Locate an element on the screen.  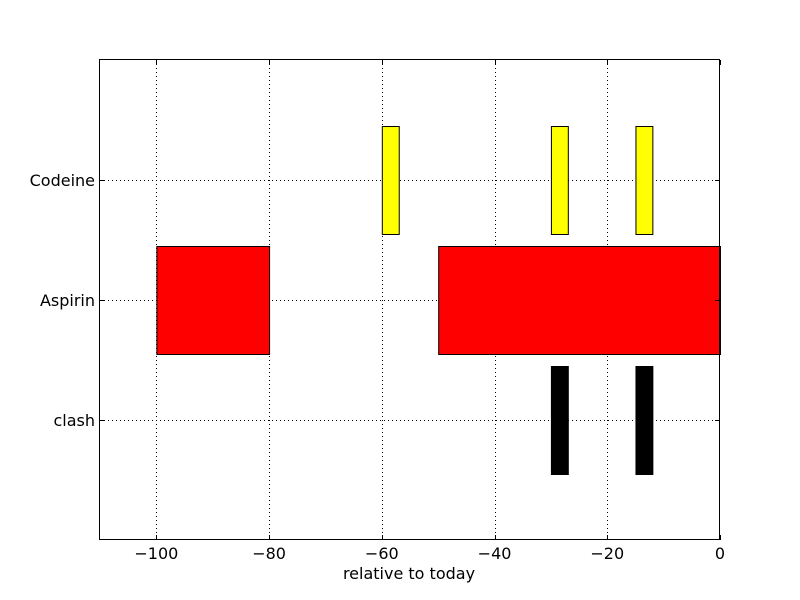
x-tick-label: 0 is located at coordinates (720, 553).